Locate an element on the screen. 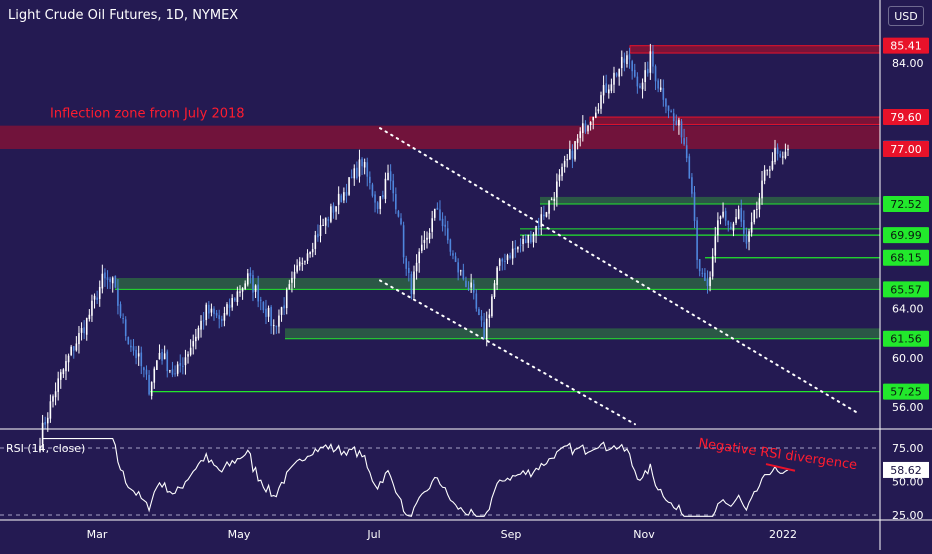 The width and height of the screenshot is (932, 554). price-tick-label: 60.00 is located at coordinates (908, 358).